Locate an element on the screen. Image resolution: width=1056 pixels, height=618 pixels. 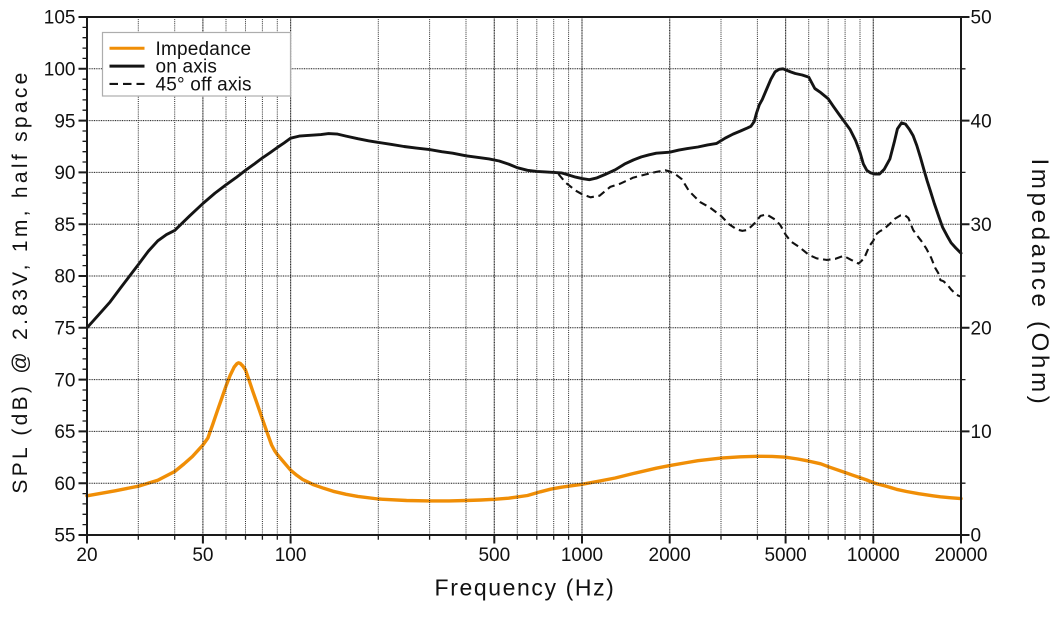
svg-text: 10000 is located at coordinates (873, 555).